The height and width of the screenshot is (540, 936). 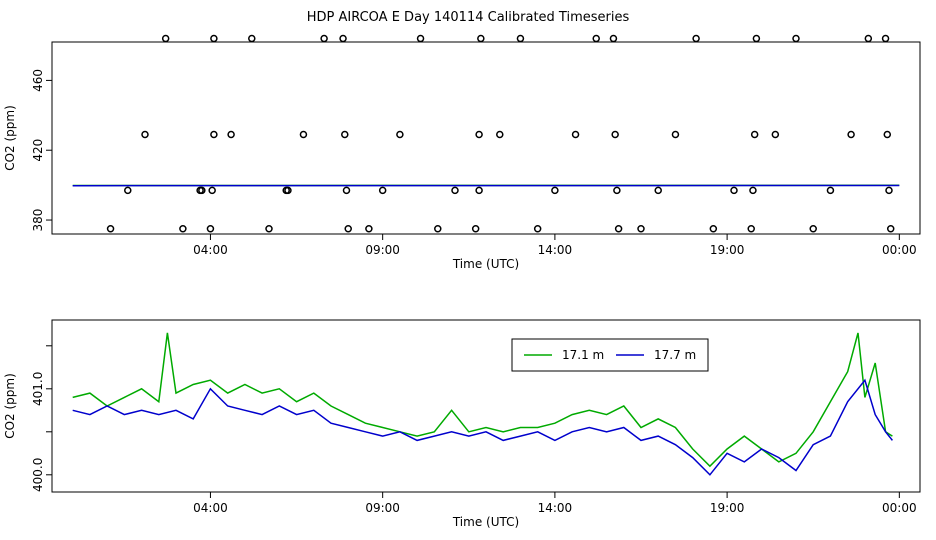 What do you see at coordinates (38, 80) in the screenshot?
I see `y-tick-label: 460` at bounding box center [38, 80].